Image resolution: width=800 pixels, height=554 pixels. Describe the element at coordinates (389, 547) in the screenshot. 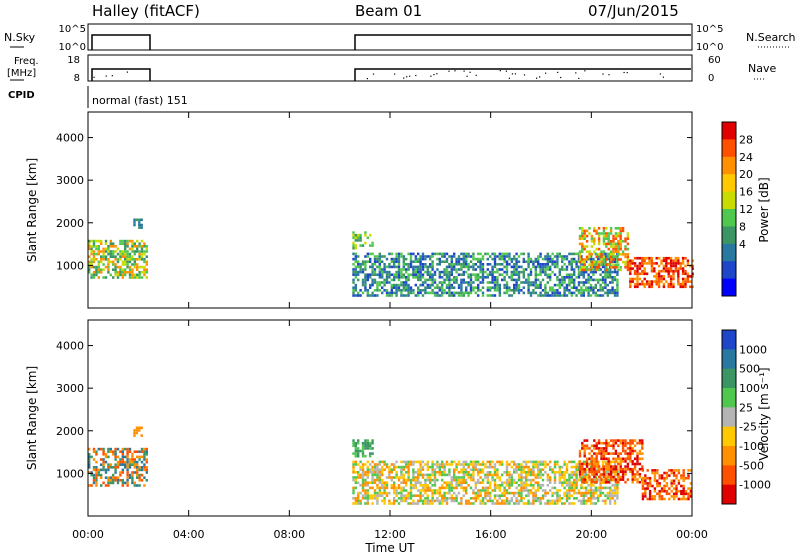

I see `x-axis-label: Time UT` at that location.